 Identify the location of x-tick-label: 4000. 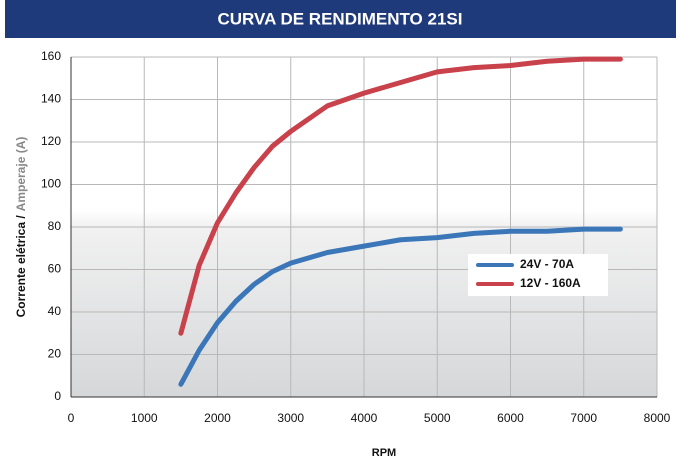
(364, 418).